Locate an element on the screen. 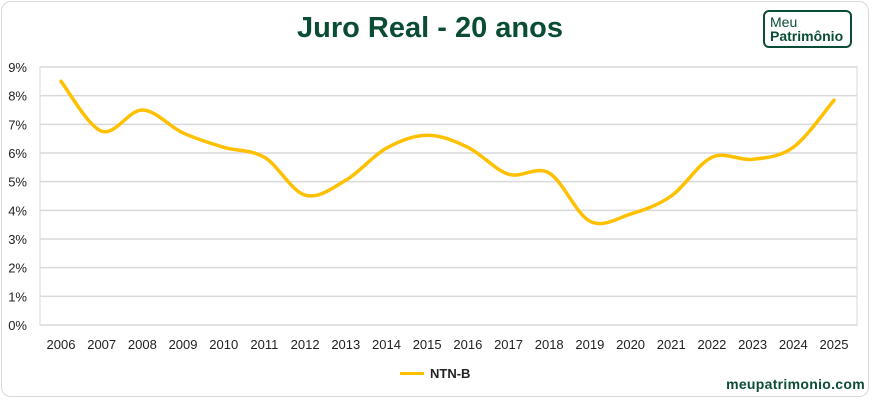 The width and height of the screenshot is (885, 402). y-tick-label: 2% is located at coordinates (17, 268).